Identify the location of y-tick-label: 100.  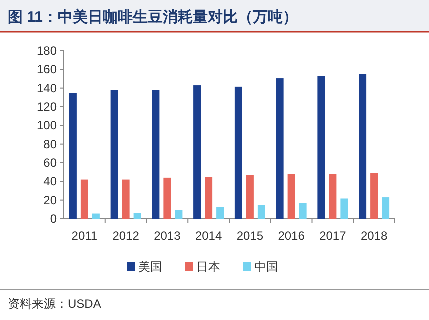
(47, 125).